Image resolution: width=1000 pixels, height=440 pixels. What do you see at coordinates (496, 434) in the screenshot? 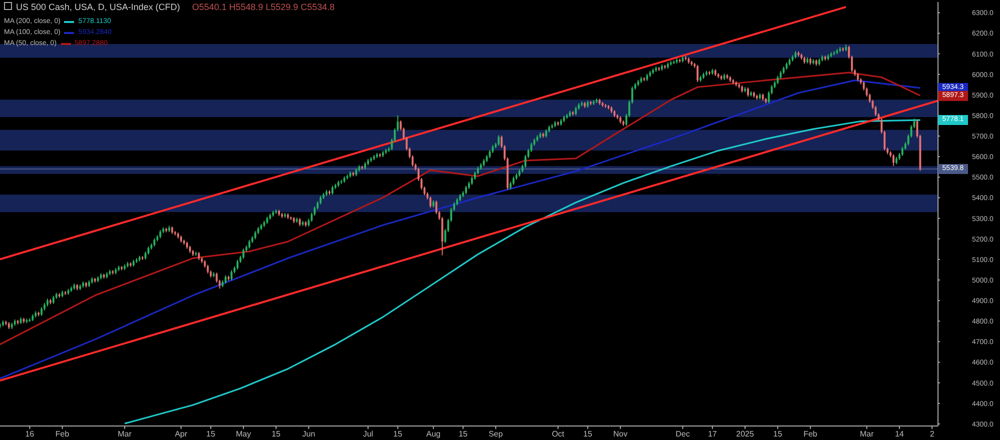
I see `x-tick-label: Sep` at bounding box center [496, 434].